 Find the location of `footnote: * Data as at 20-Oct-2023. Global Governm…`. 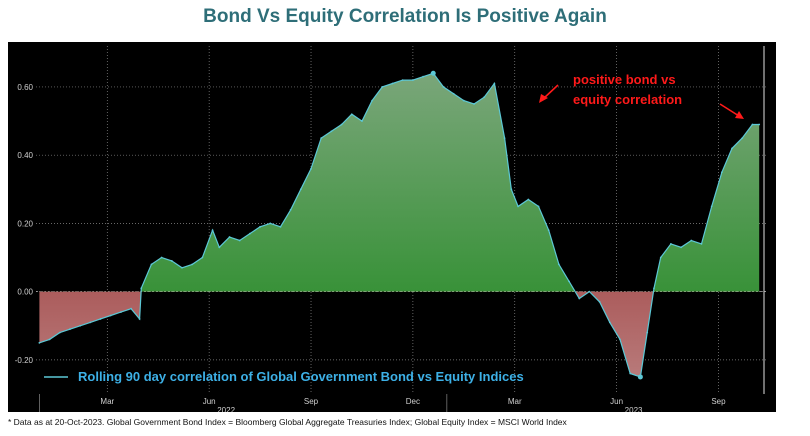

footnote: * Data as at 20-Oct-2023. Global Governm… is located at coordinates (287, 422).